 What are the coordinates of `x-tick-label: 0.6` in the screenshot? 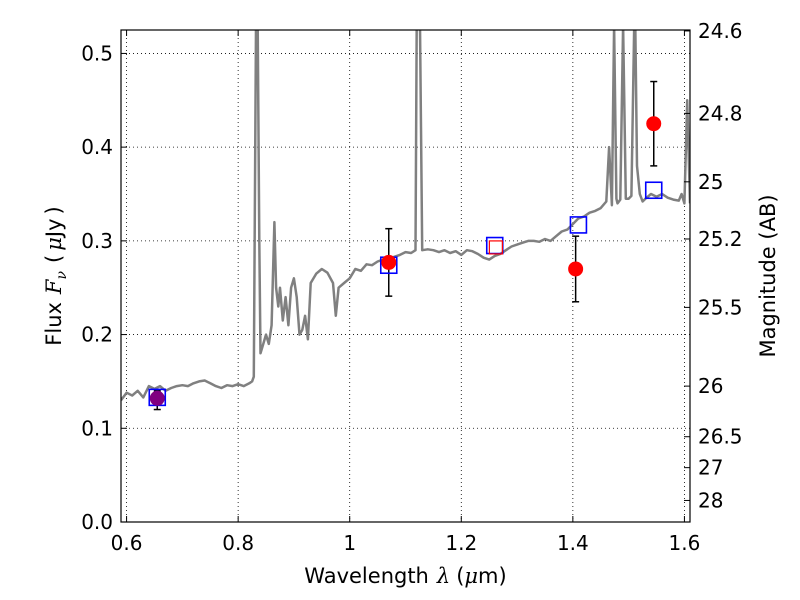 It's located at (127, 543).